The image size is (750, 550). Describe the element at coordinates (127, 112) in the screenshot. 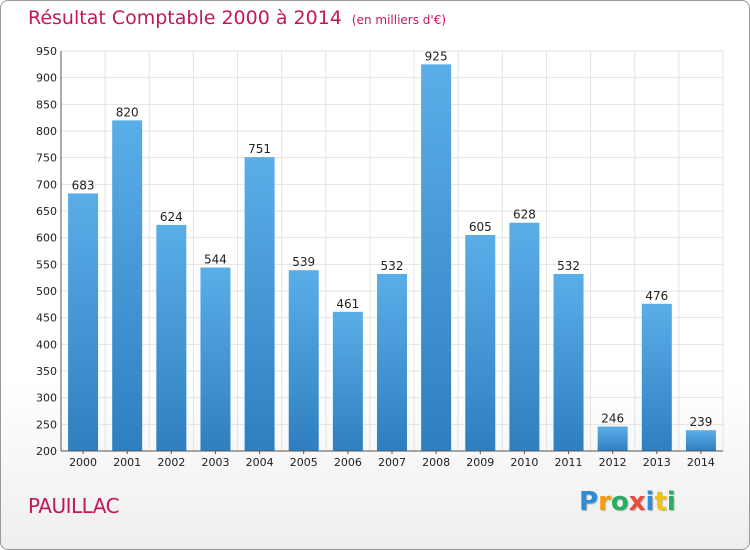

I see `value-label-2001: 820` at that location.